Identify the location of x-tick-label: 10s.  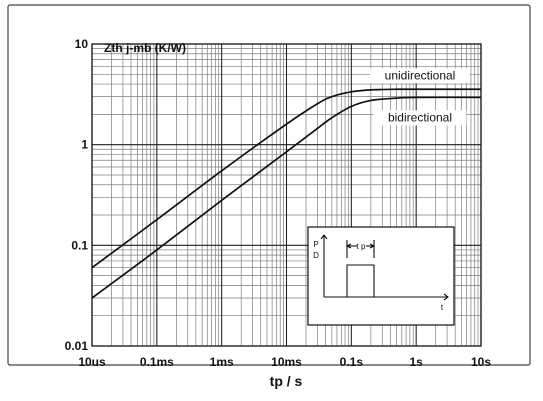
(481, 362).